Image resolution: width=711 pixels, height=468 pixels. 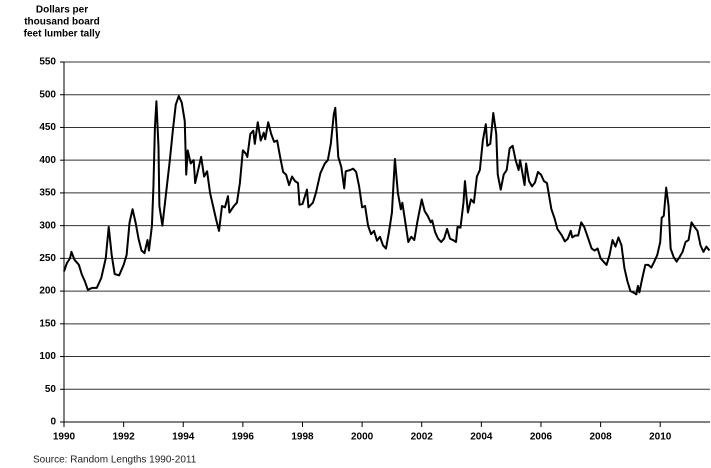 I want to click on y-axis-label: thousand board, so click(x=62, y=22).